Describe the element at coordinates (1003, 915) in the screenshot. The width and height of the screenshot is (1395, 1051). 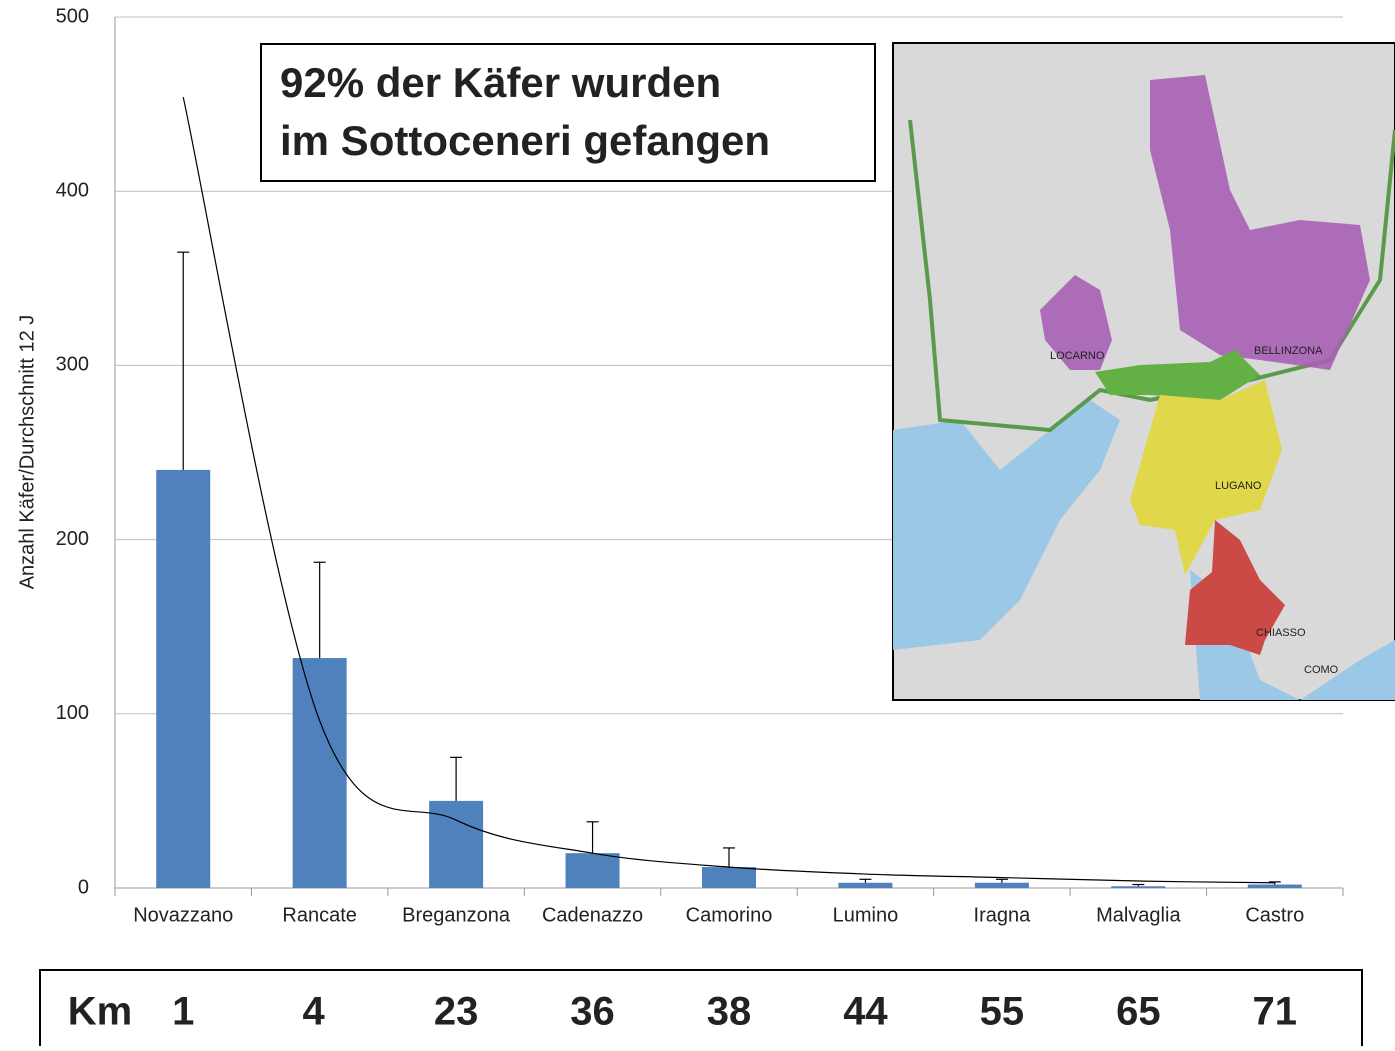
I see `x-tick-label: Iragna` at that location.